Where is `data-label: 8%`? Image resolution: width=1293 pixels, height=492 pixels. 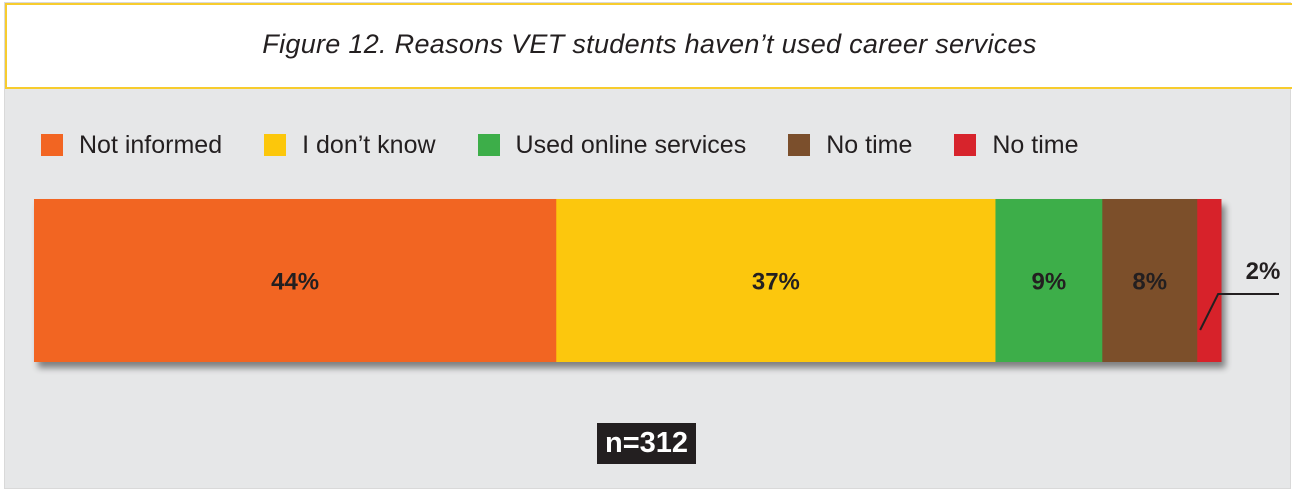
data-label: 8% is located at coordinates (1149, 282).